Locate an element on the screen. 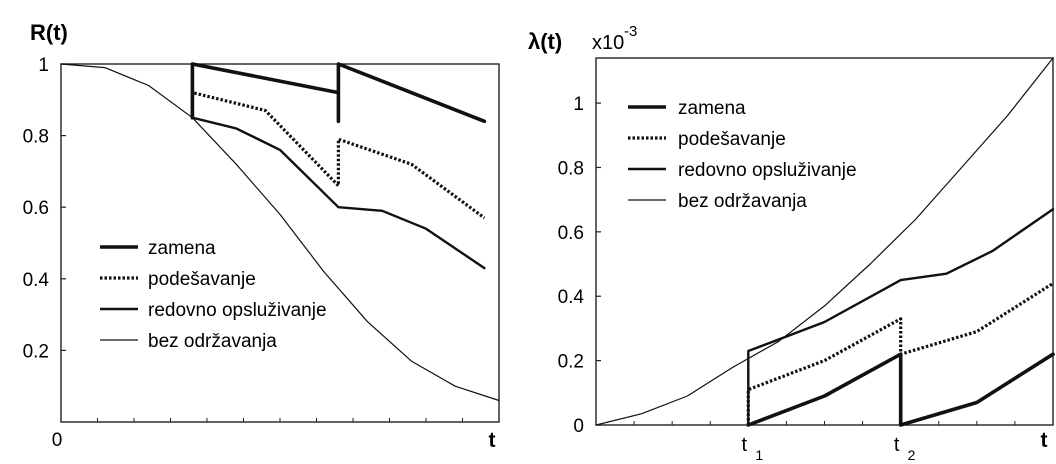  x-tick-label-sub: 1 is located at coordinates (759, 455).